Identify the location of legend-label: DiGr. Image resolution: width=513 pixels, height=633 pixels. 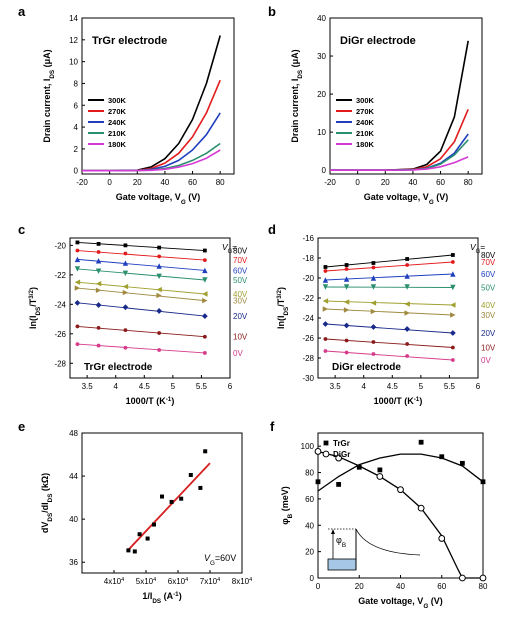
(341, 454).